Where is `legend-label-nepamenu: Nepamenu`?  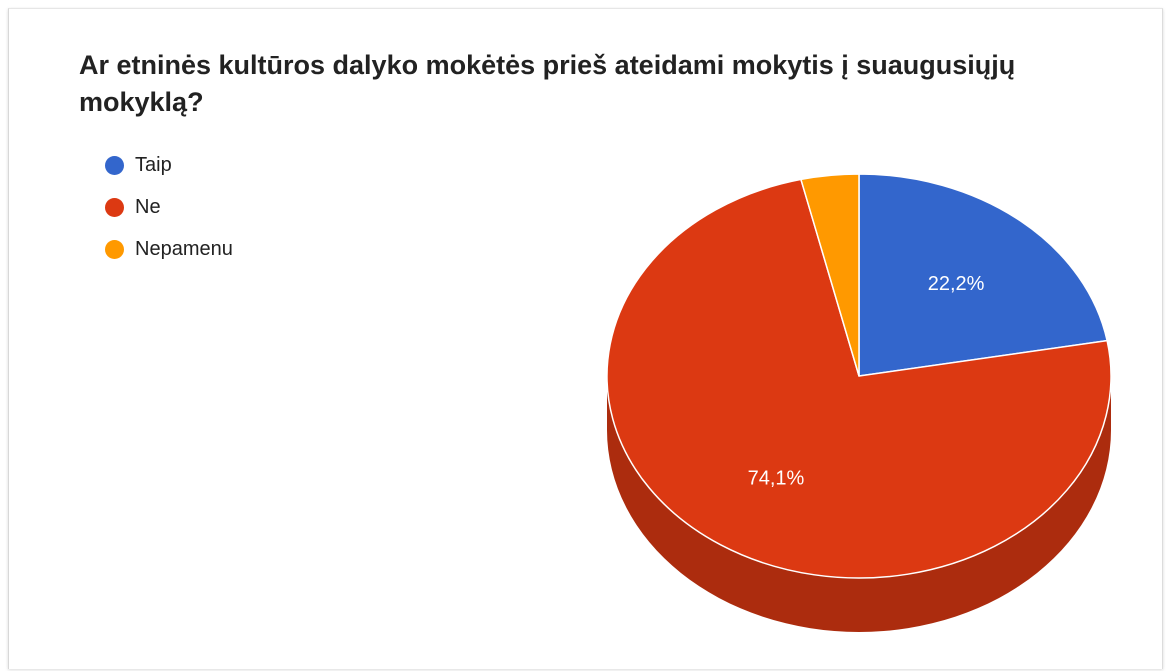 legend-label-nepamenu: Nepamenu is located at coordinates (184, 249).